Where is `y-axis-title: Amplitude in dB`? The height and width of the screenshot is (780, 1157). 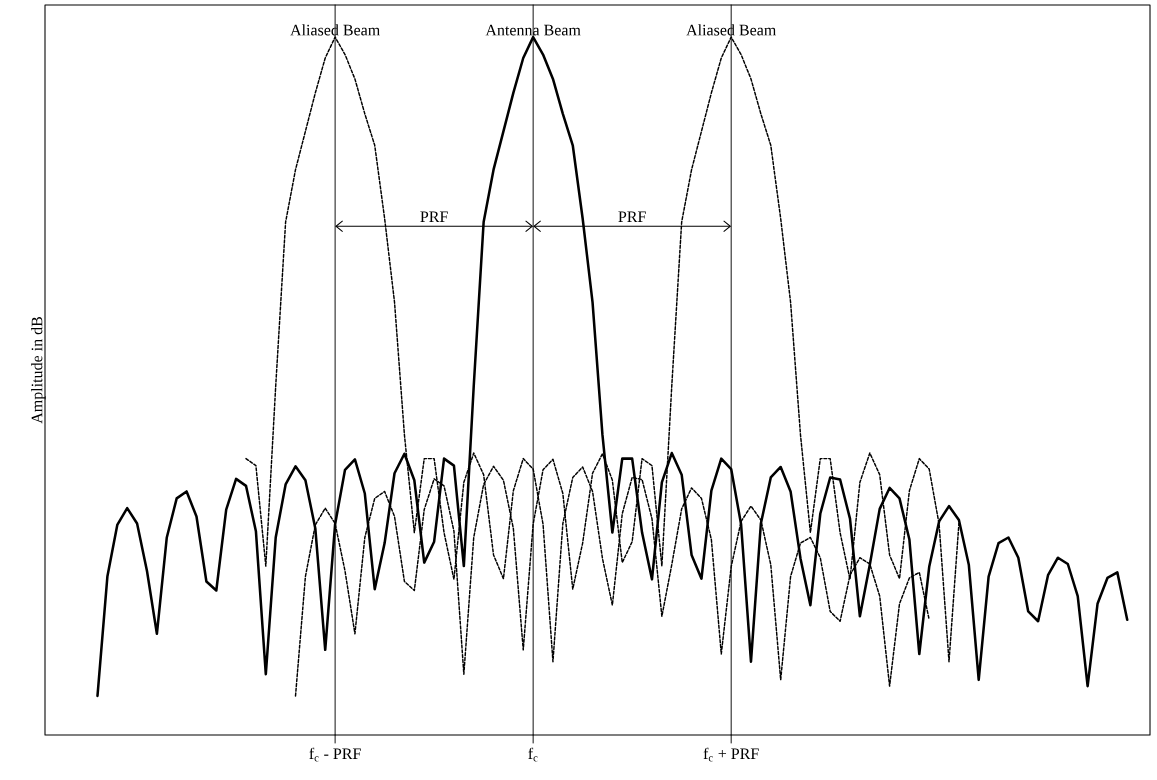 y-axis-title: Amplitude in dB is located at coordinates (38, 370).